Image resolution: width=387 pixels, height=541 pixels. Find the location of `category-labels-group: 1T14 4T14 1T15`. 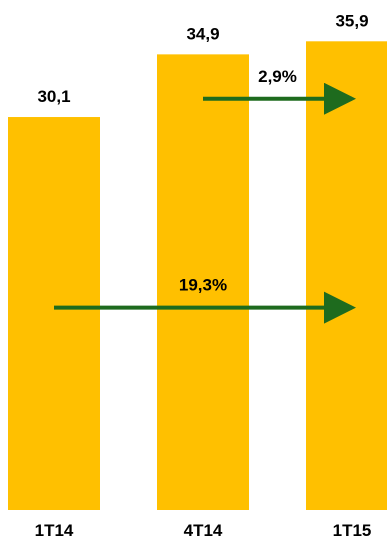

category-labels-group: 1T14 4T14 1T15 is located at coordinates (203, 530).